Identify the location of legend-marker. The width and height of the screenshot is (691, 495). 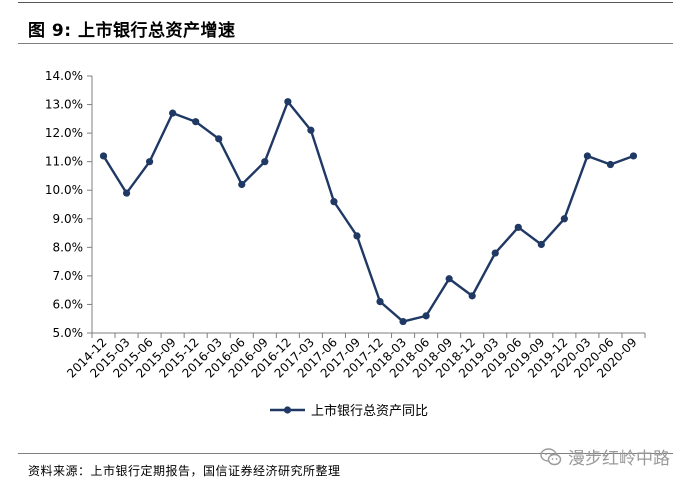
(287, 410).